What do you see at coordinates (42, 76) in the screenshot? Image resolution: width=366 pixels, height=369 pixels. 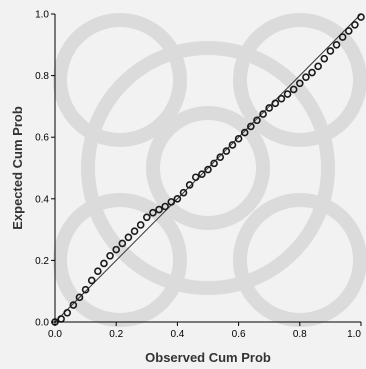 I see `y-tick-label: 0.8` at bounding box center [42, 76].